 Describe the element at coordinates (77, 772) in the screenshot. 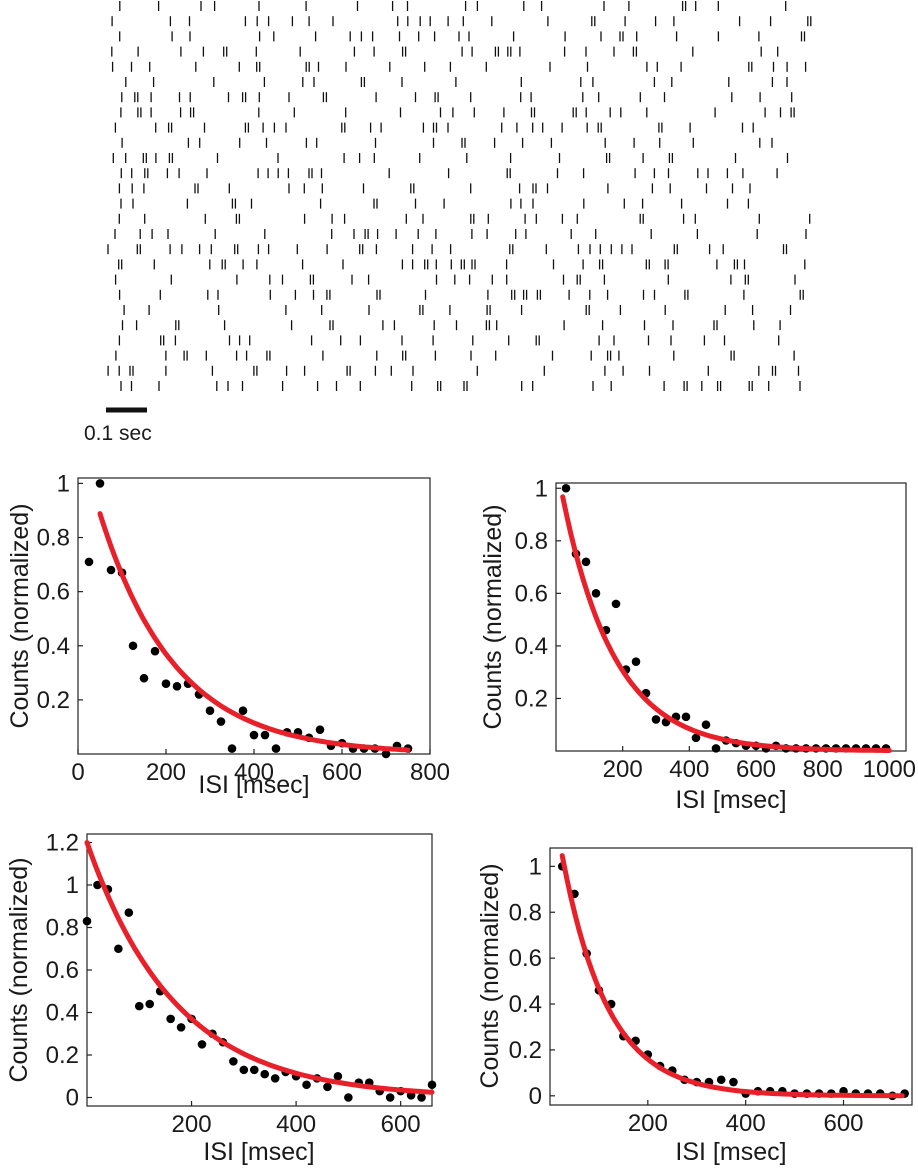

I see `x-tick-label: 0` at that location.